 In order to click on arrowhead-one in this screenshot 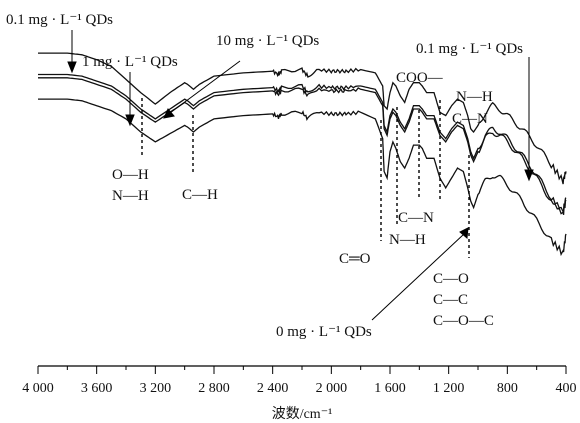, I will do `click(130, 120)`.